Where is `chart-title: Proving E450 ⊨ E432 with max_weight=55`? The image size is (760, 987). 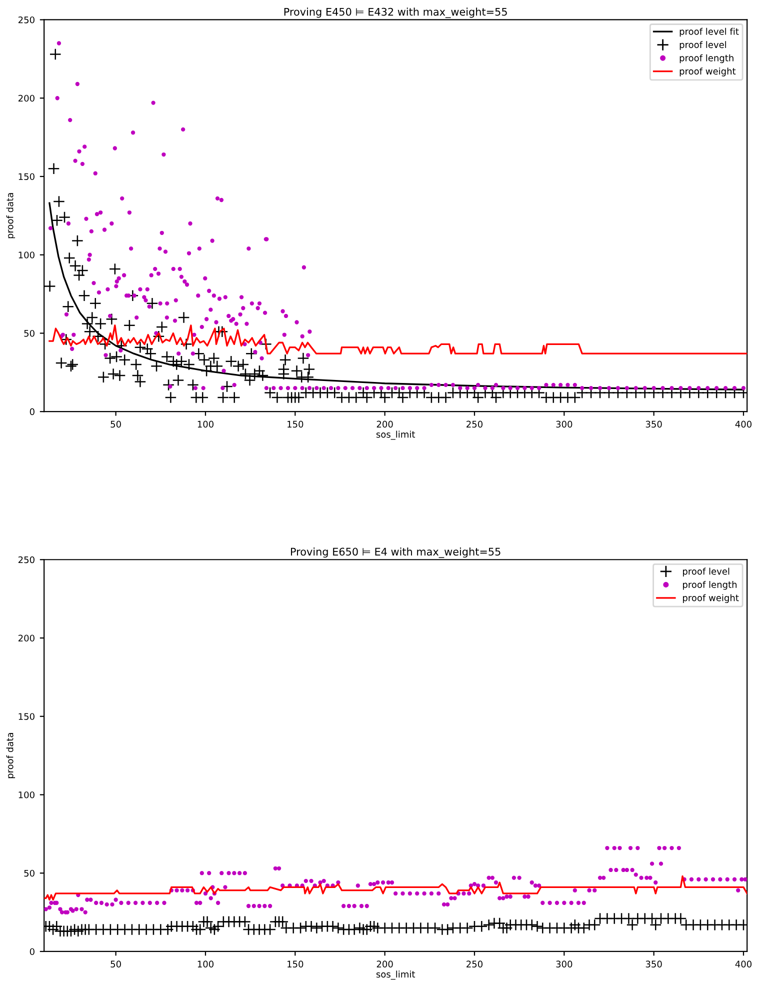 chart-title: Proving E450 ⊨ E432 with max_weight=55 is located at coordinates (395, 13).